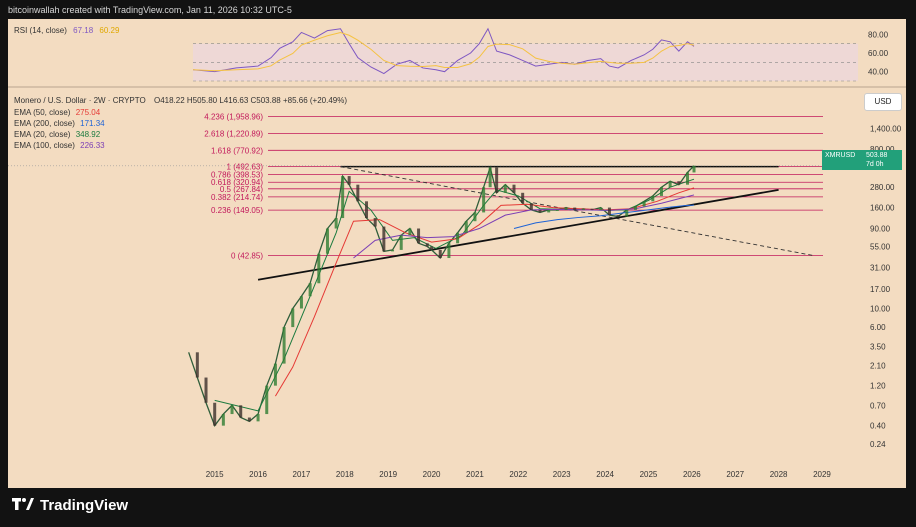 This screenshot has height=527, width=916. What do you see at coordinates (84, 505) in the screenshot?
I see `tradingview-brand: TradingView` at bounding box center [84, 505].